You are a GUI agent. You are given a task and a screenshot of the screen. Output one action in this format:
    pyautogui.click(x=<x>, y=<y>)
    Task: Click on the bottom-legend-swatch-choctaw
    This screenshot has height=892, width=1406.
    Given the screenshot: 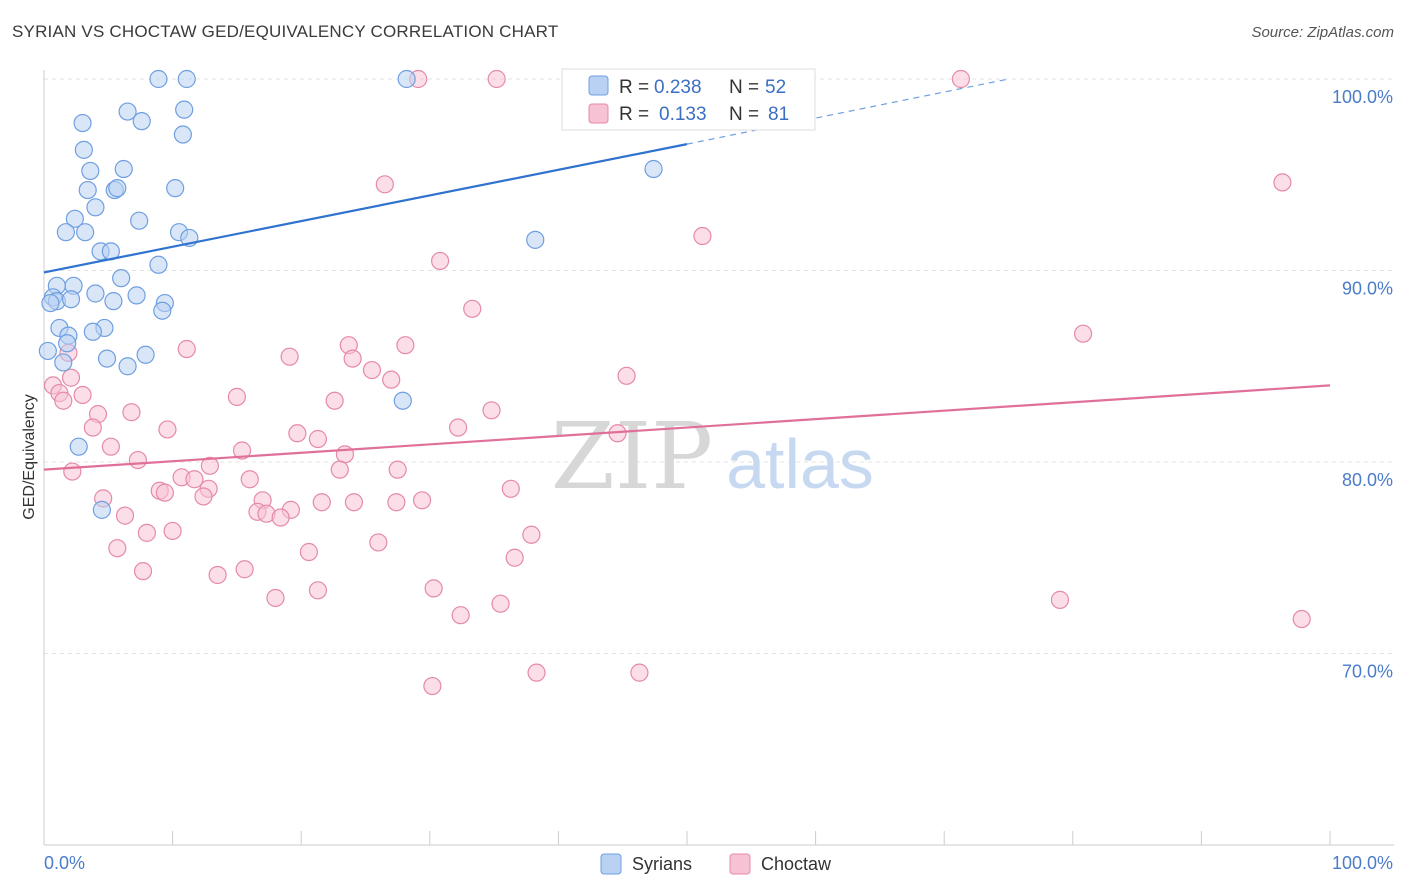 What is the action you would take?
    pyautogui.click(x=740, y=864)
    